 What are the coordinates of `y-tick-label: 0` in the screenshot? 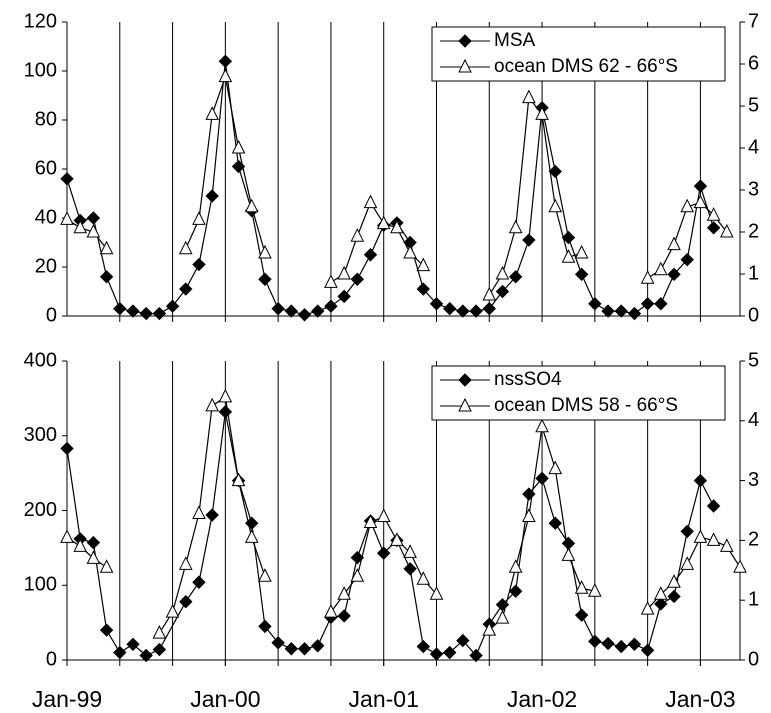 It's located at (51, 315).